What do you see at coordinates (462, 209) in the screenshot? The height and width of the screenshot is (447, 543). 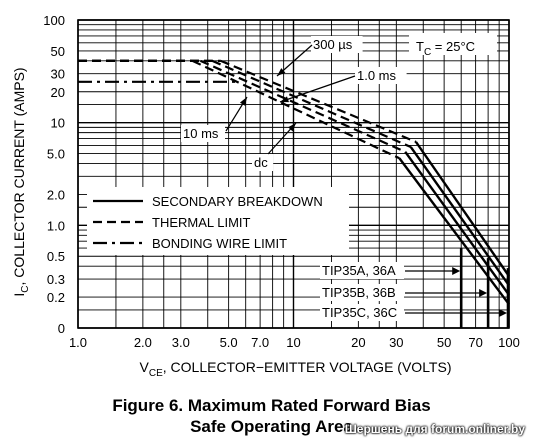 I see `series-300s-secondary-breakdown` at bounding box center [462, 209].